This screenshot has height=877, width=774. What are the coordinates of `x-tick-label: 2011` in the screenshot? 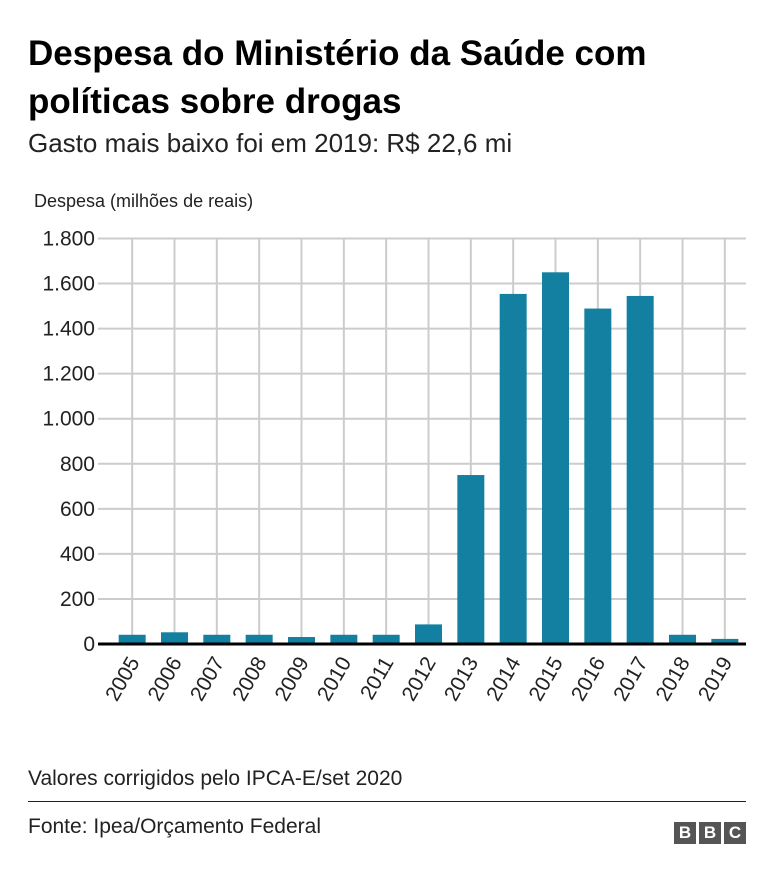 It's located at (377, 678).